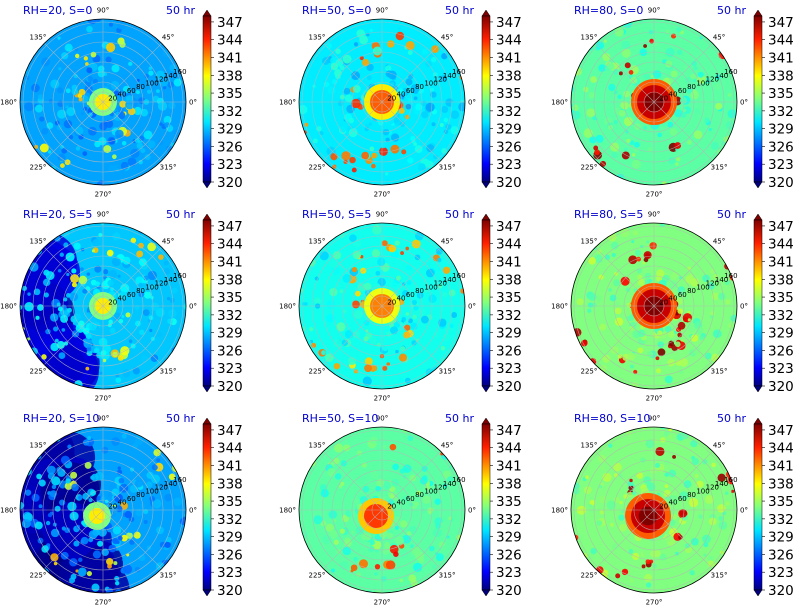 Image resolution: width=793 pixels, height=612 pixels. I want to click on panel-title: RH=80, S=10, so click(612, 418).